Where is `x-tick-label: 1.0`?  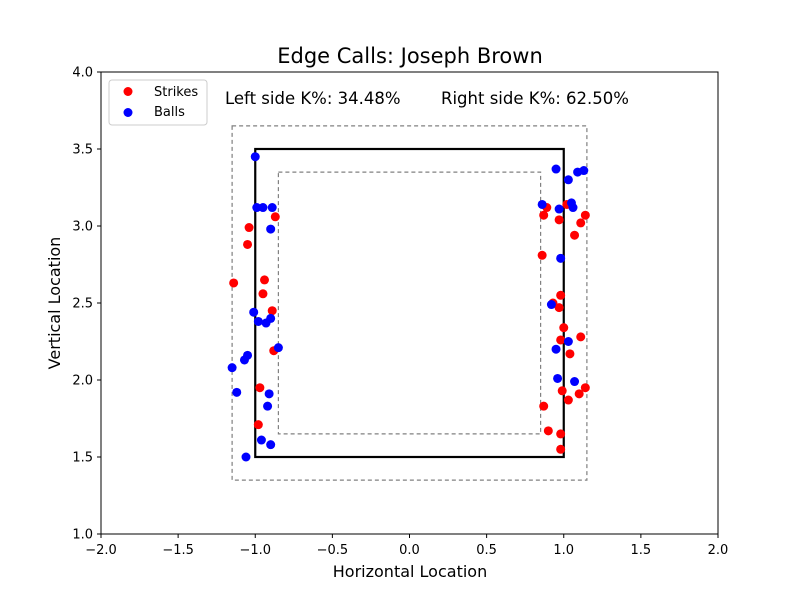 x-tick-label: 1.0 is located at coordinates (563, 550).